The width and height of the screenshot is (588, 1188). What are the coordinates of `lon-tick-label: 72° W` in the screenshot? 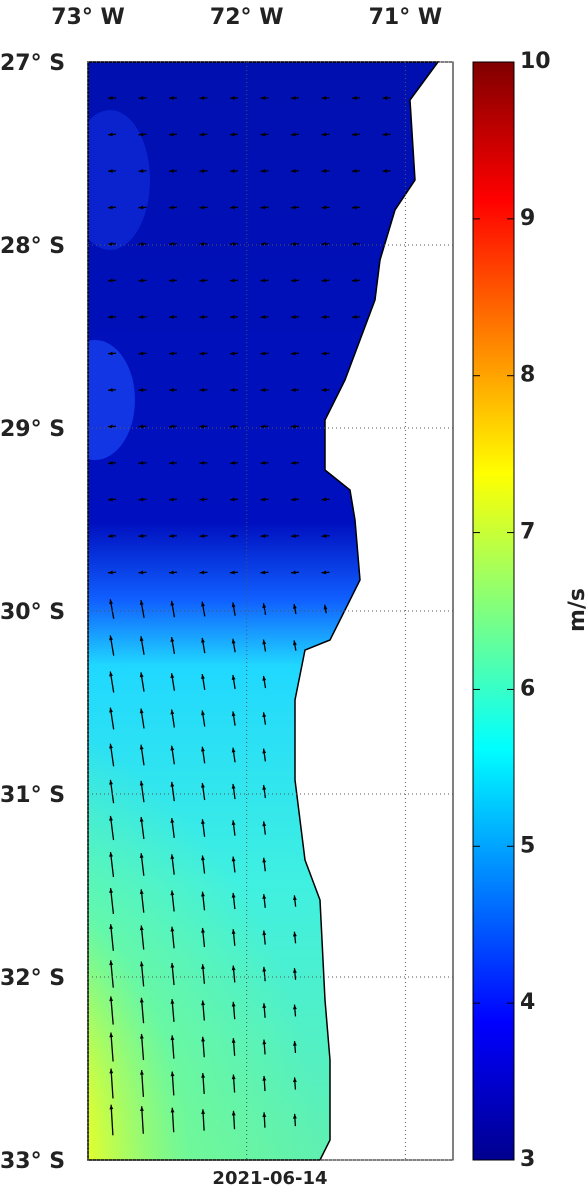 It's located at (247, 17).